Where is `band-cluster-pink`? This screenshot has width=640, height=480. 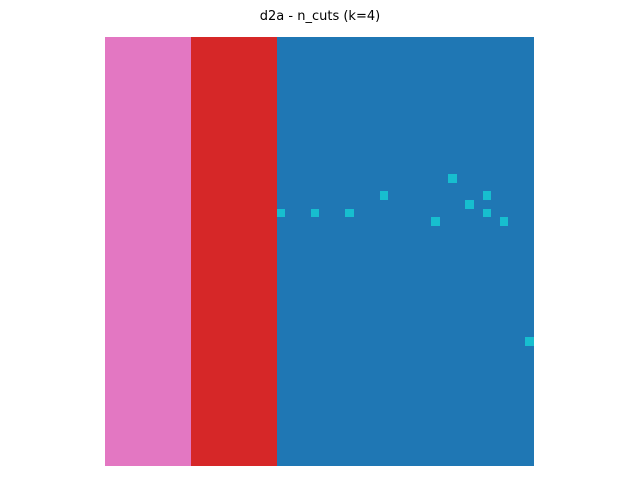 band-cluster-pink is located at coordinates (148, 251).